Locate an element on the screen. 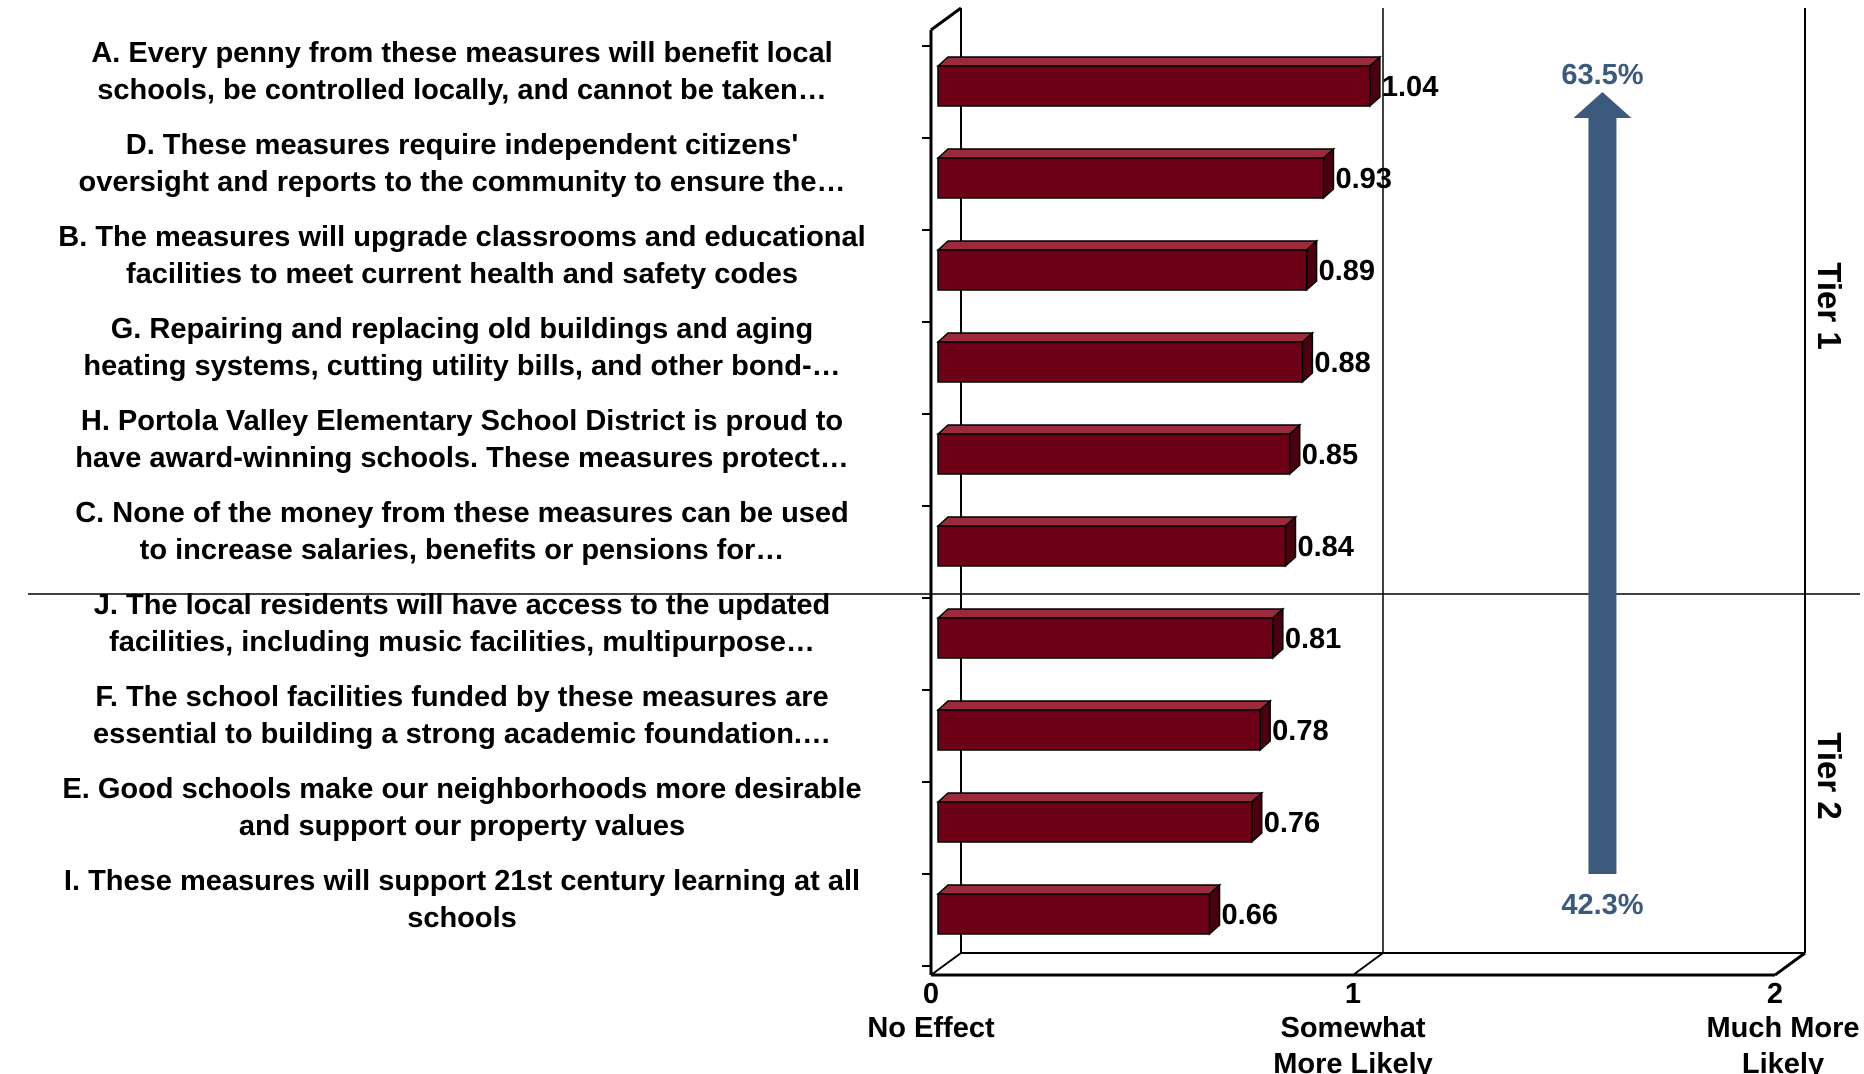  data-label: 0.76 is located at coordinates (1292, 823).